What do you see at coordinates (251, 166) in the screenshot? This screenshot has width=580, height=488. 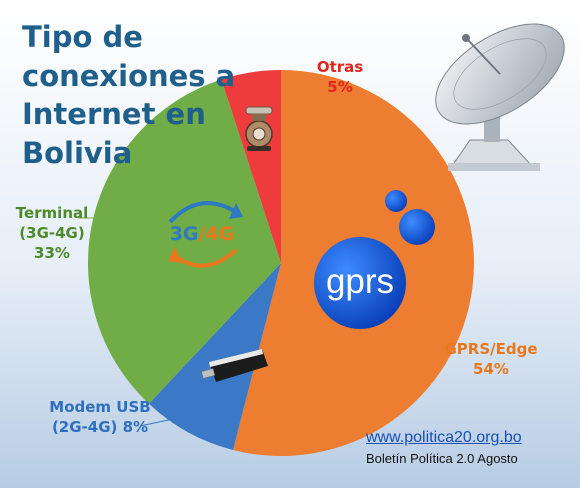 I see `pie-slice-otras` at bounding box center [251, 166].